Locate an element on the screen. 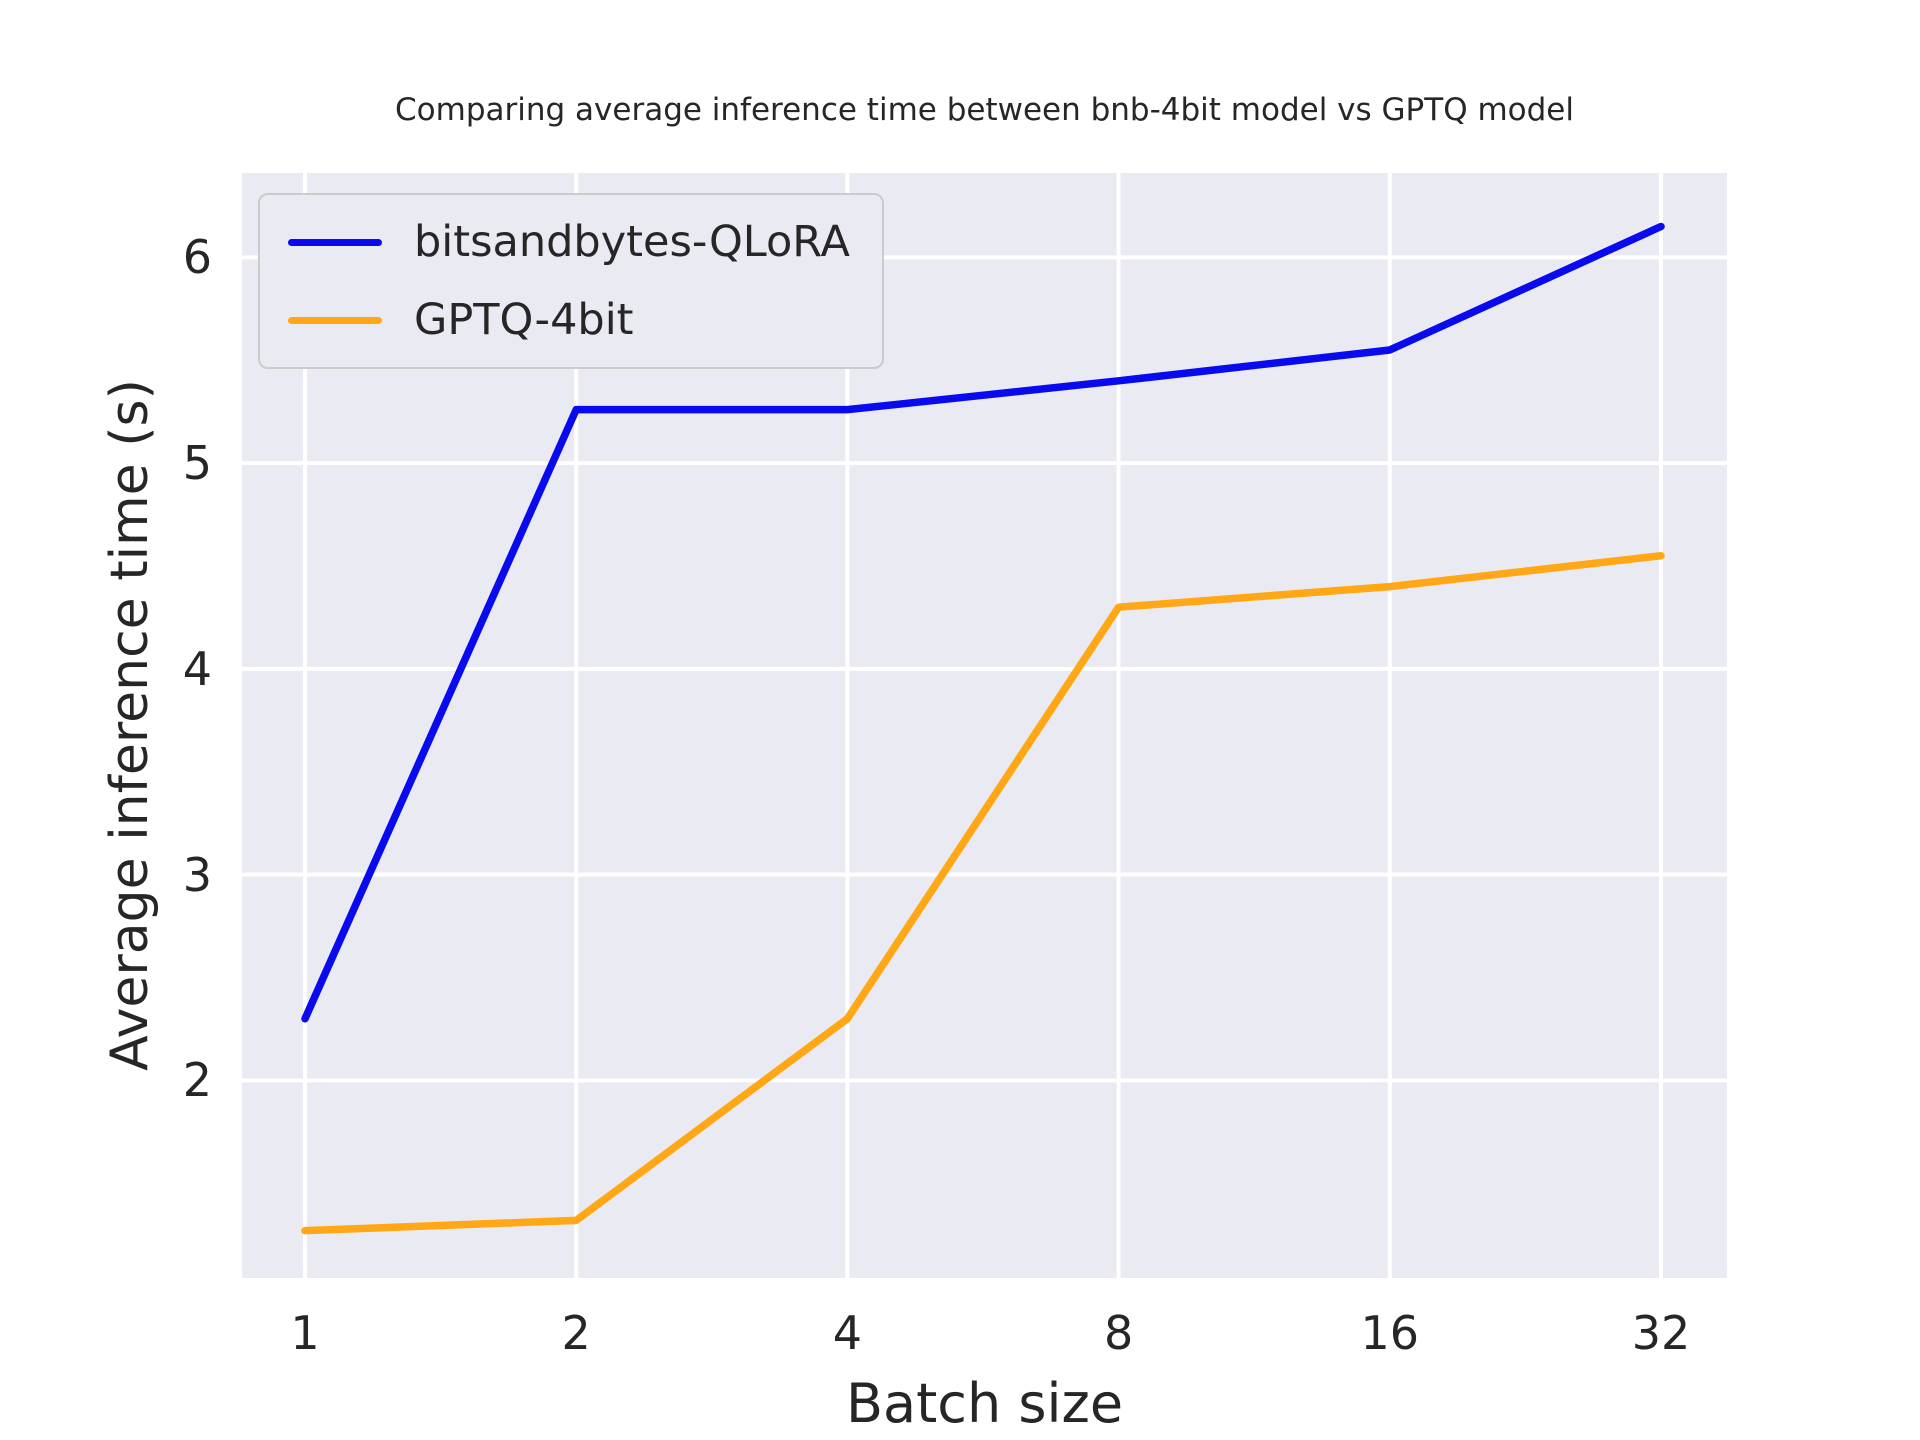 This screenshot has width=1920, height=1440. y-tick-label: 3 is located at coordinates (197, 874).